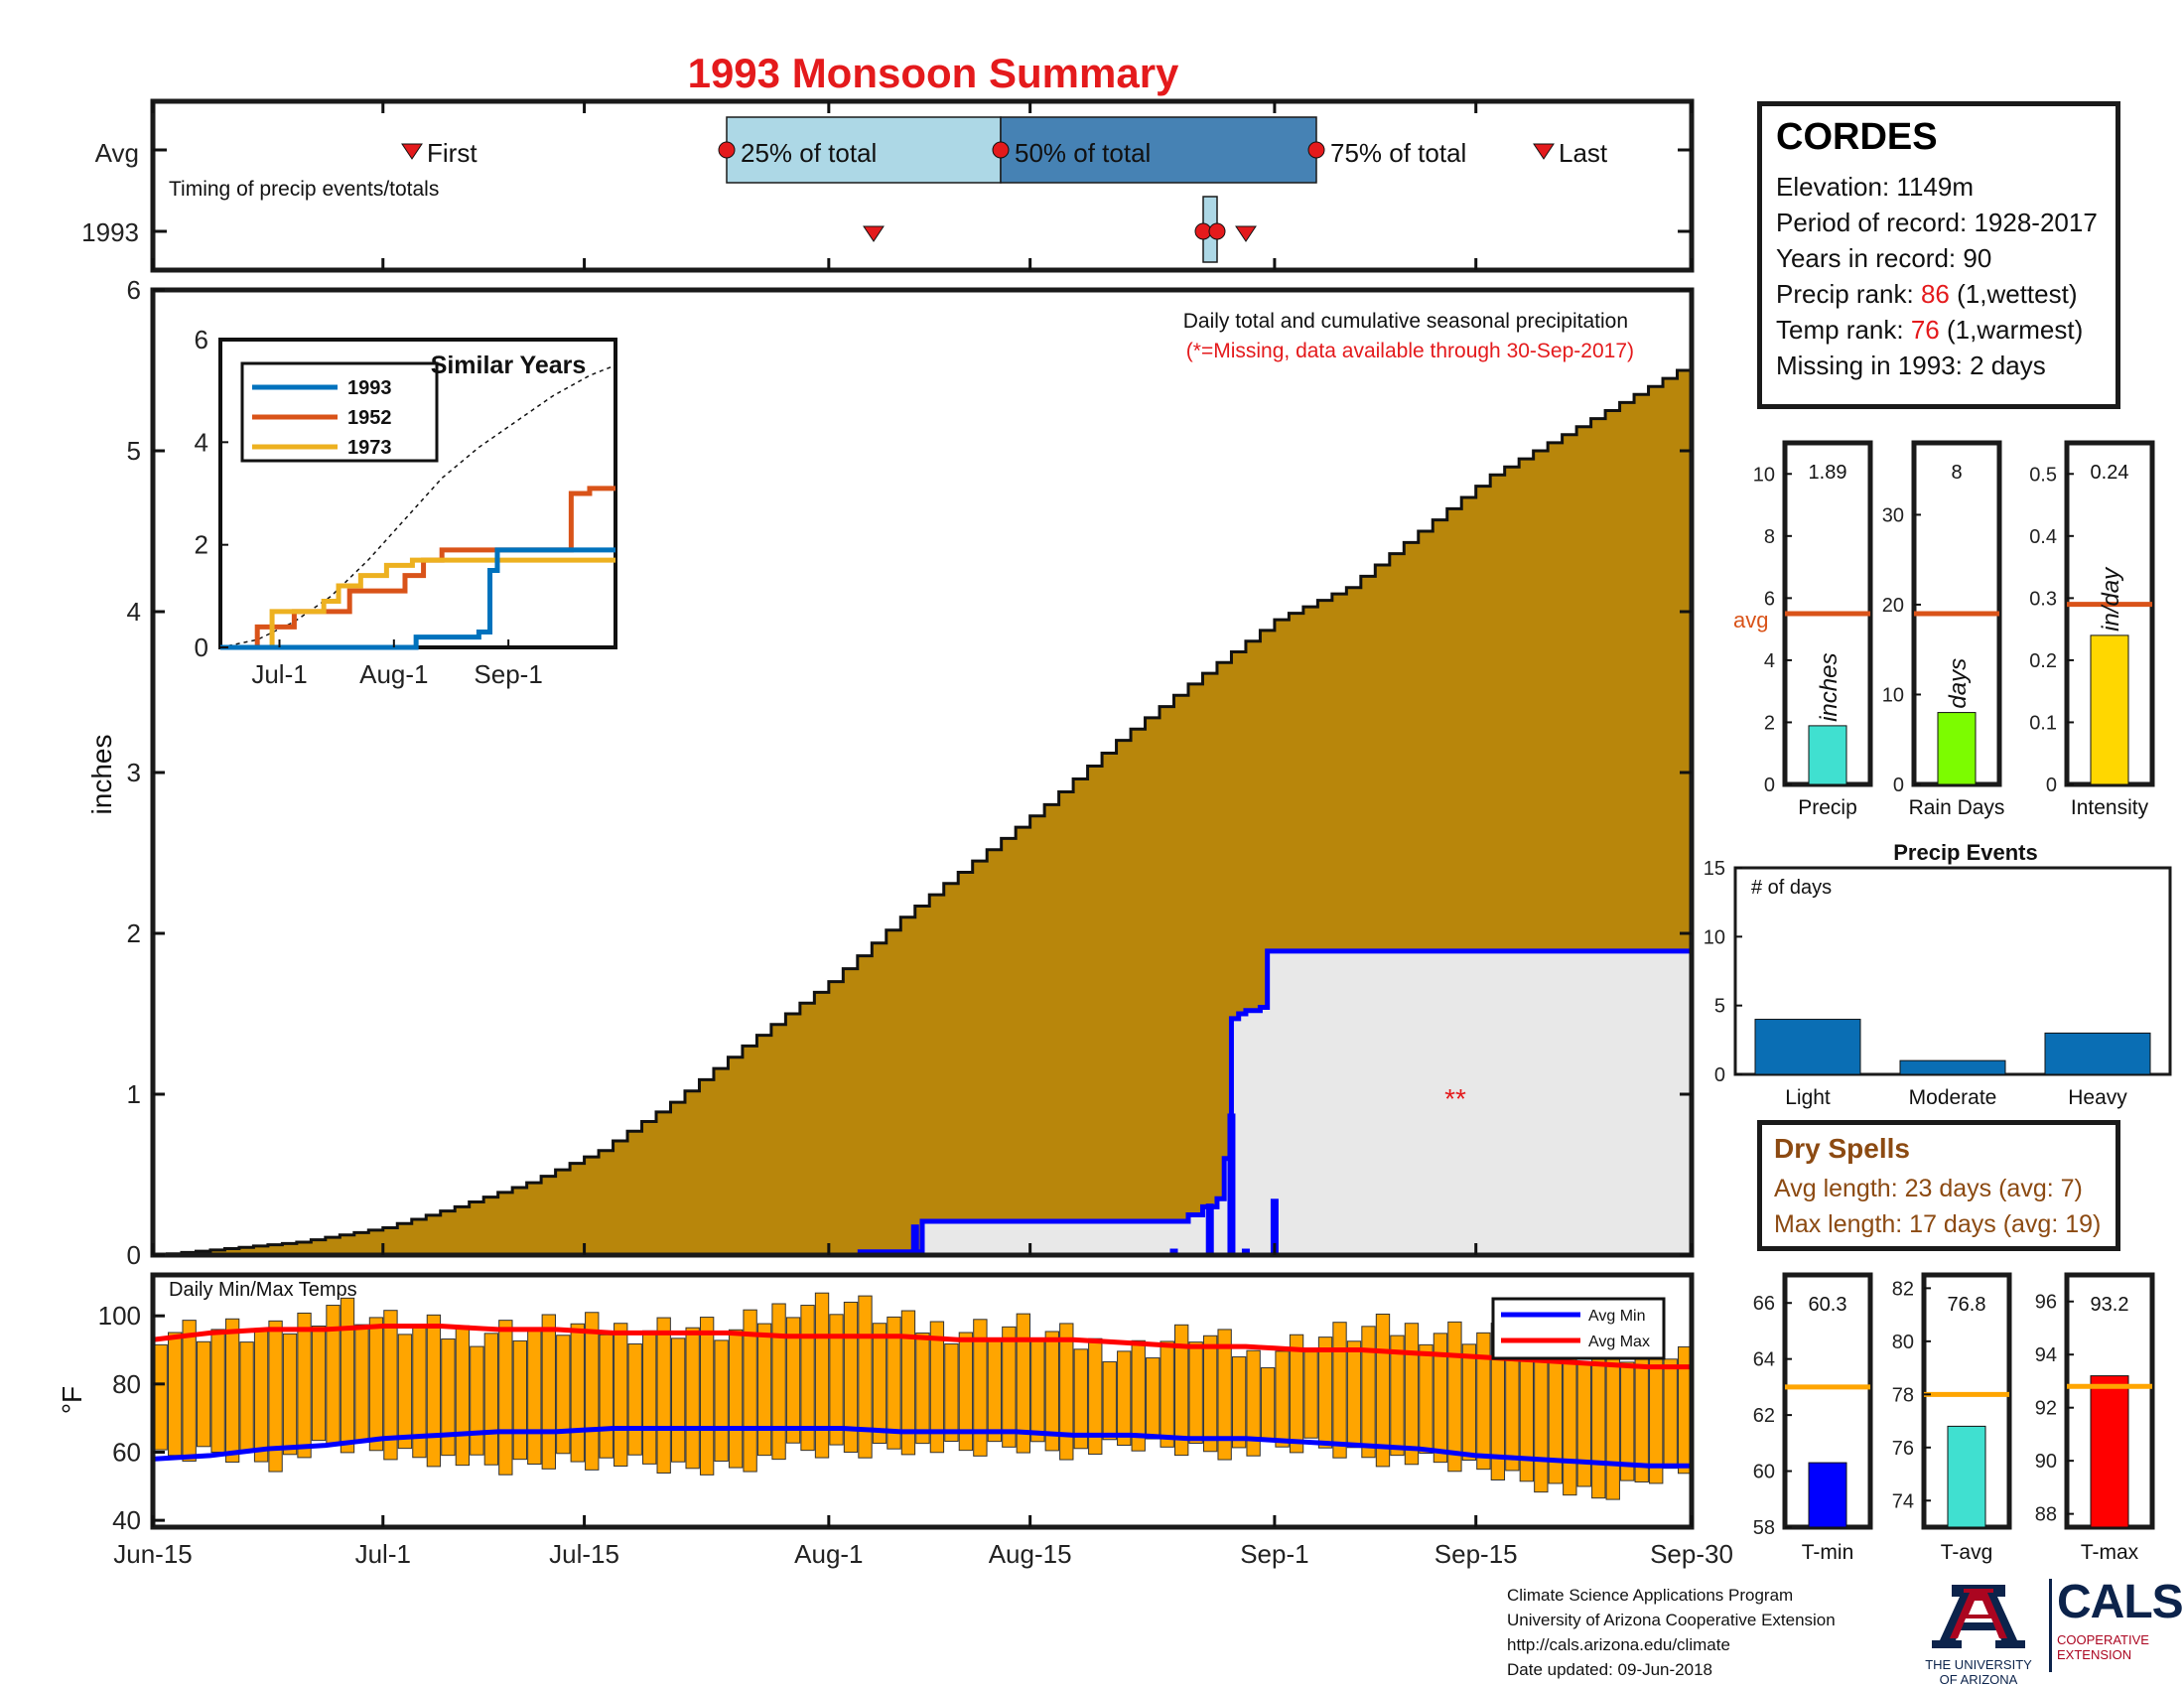  What do you see at coordinates (922, 1401) in the screenshot?
I see `temp-frame` at bounding box center [922, 1401].